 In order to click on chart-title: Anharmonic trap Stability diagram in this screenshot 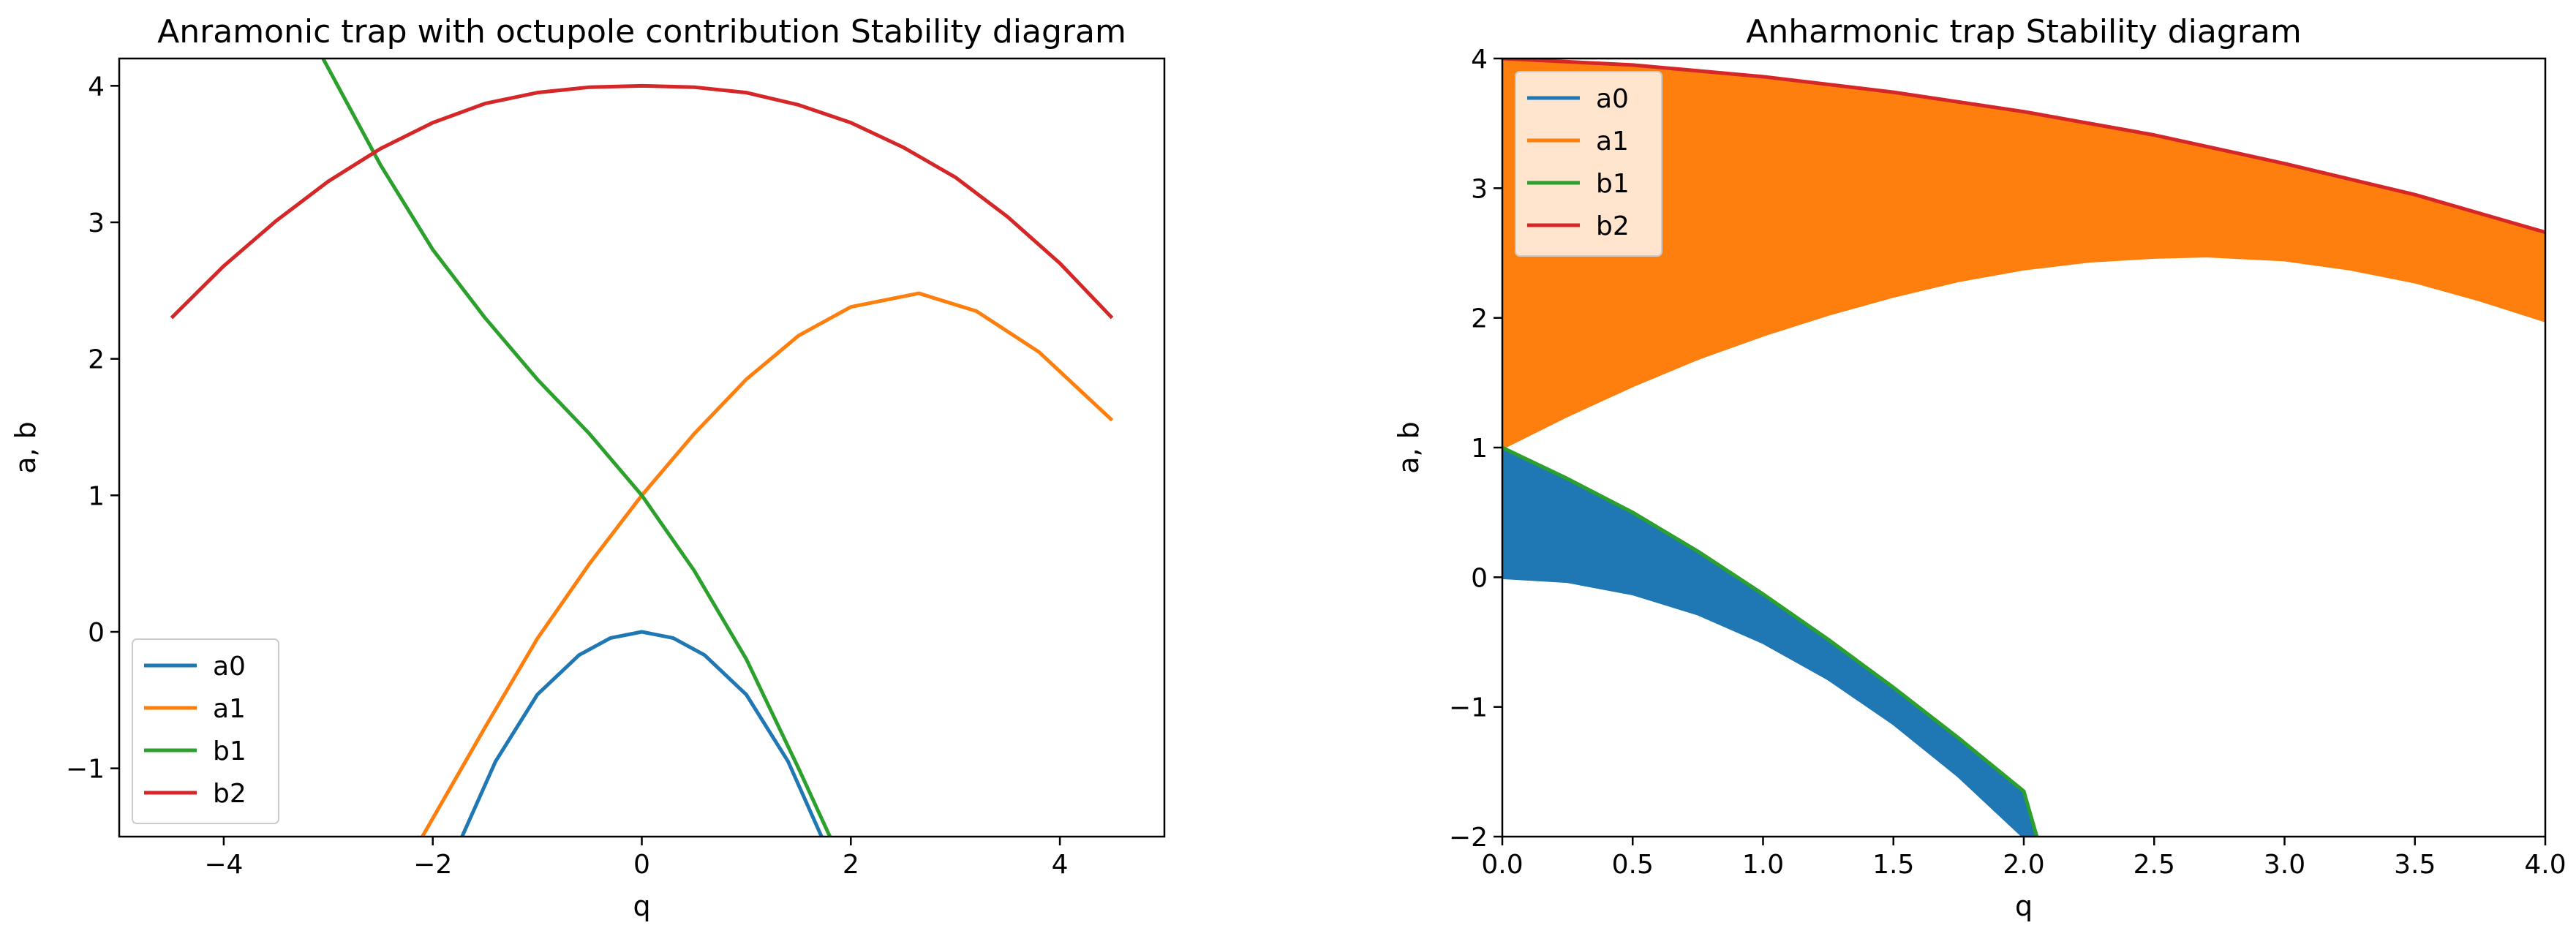, I will do `click(2023, 31)`.